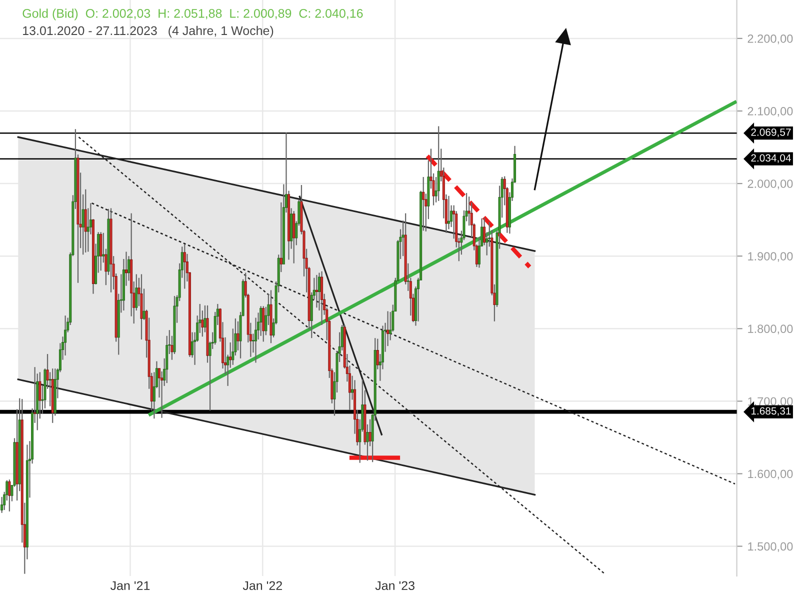 This screenshot has height=600, width=800. What do you see at coordinates (148, 32) in the screenshot?
I see `text: 13.01.2020 - 27.11.2023 (4 Jahre, 1 Woche)` at bounding box center [148, 32].